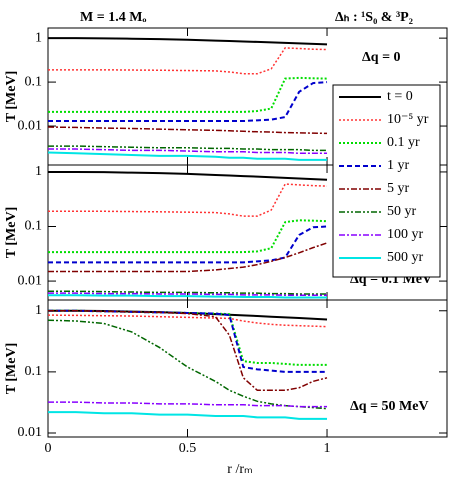 The image size is (452, 483). I want to click on legend-label: 10⁻⁵ yr, so click(408, 119).